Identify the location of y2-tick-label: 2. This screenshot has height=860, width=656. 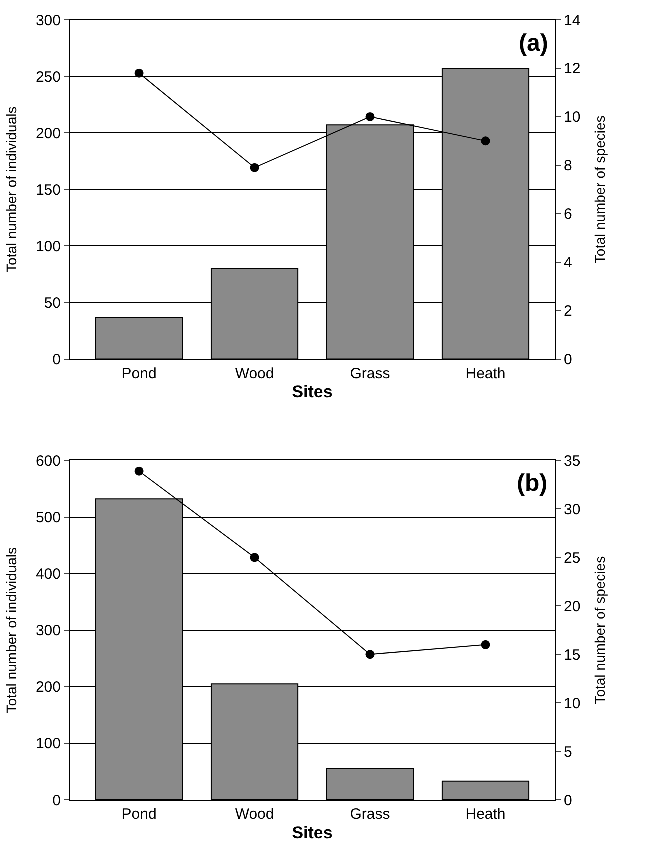
(568, 311).